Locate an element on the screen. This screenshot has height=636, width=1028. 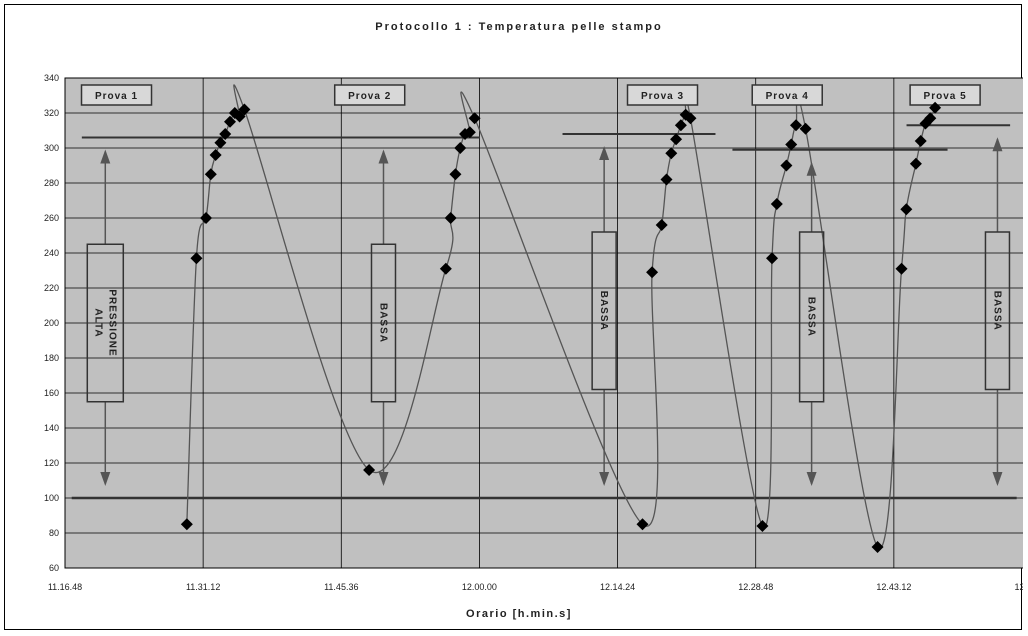
y-tick-label: 280 is located at coordinates (51, 183).